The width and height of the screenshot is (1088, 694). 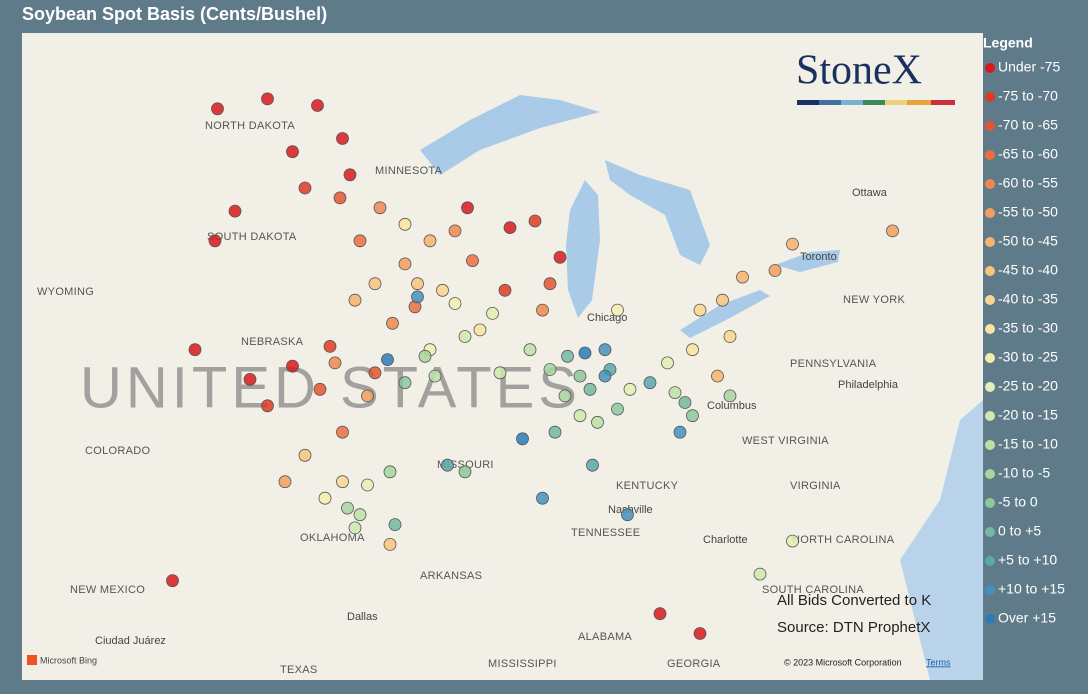 I want to click on note: Source: DTN ProphetX, so click(x=853, y=627).